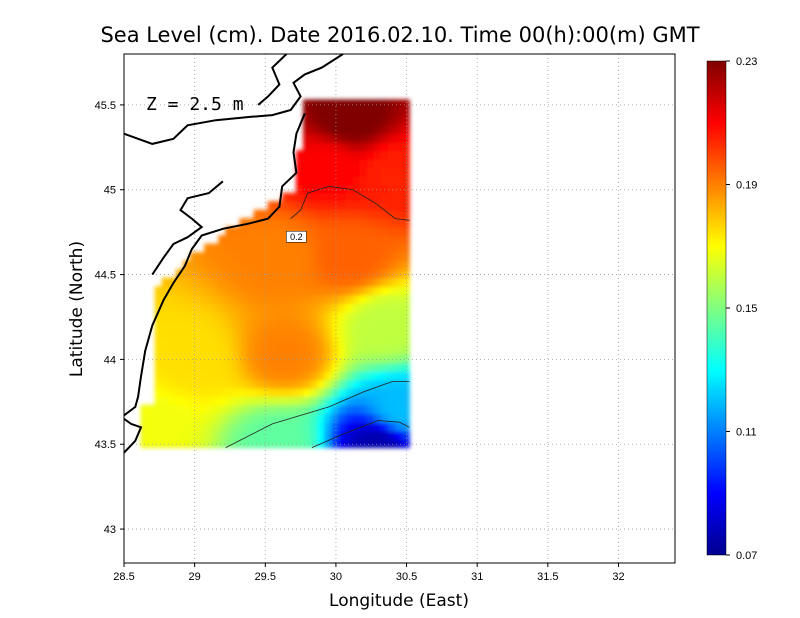 The height and width of the screenshot is (618, 800). Describe the element at coordinates (195, 104) in the screenshot. I see `depth-annotation: Z = 2.5 m` at that location.